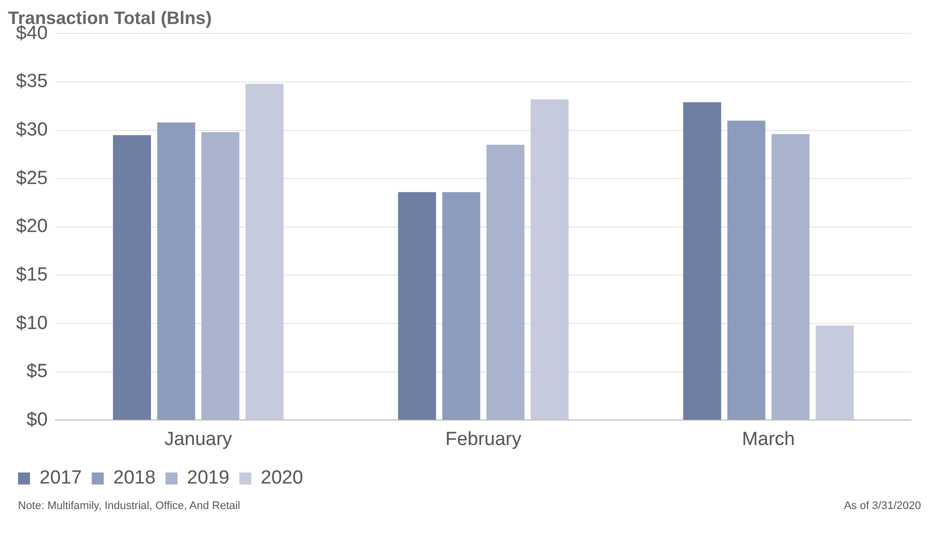 The height and width of the screenshot is (538, 939). Describe the element at coordinates (37, 419) in the screenshot. I see `y-tick-label: $0` at that location.